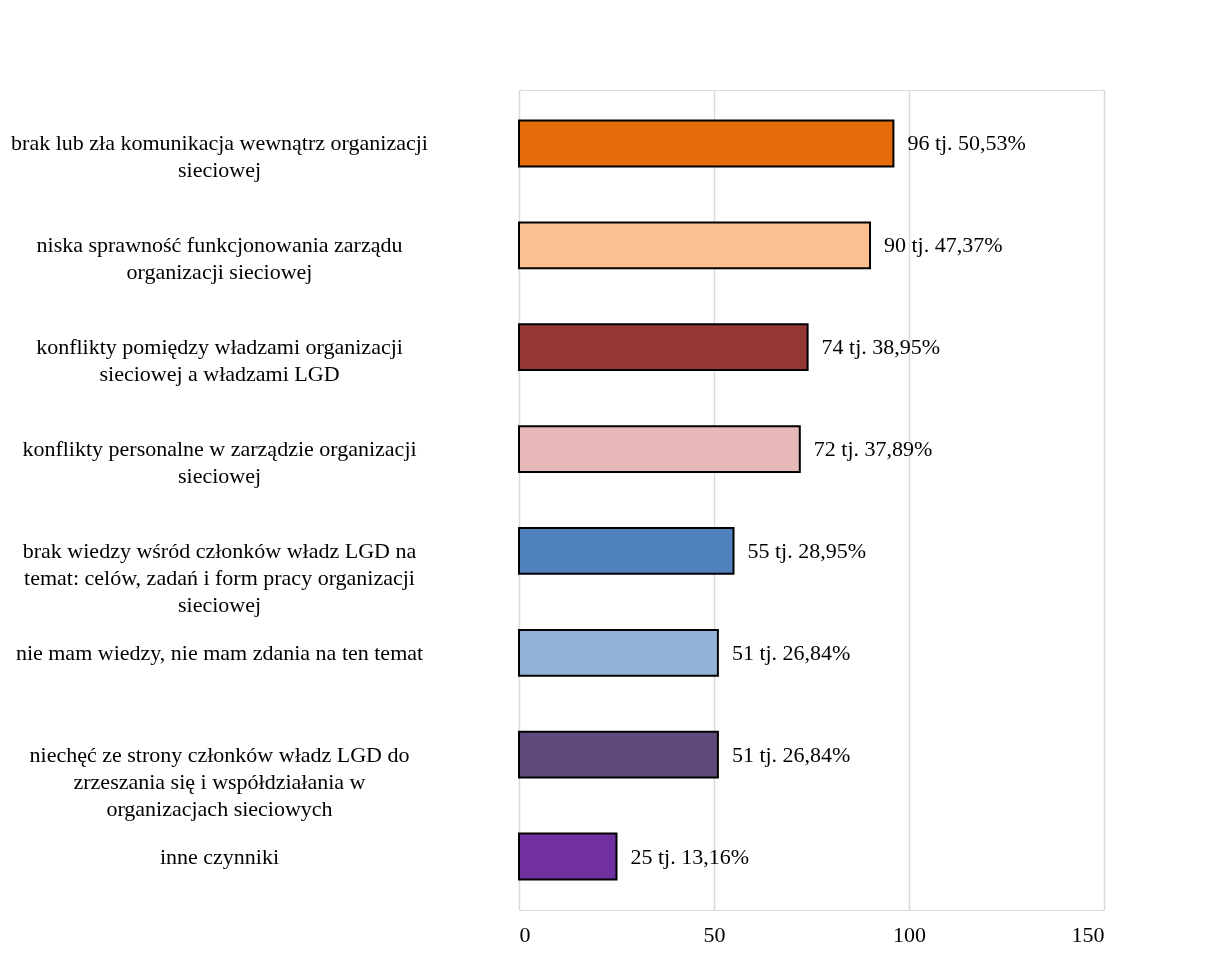  Describe the element at coordinates (807, 550) in the screenshot. I see `data-label: 55 tj. 28,95%` at that location.